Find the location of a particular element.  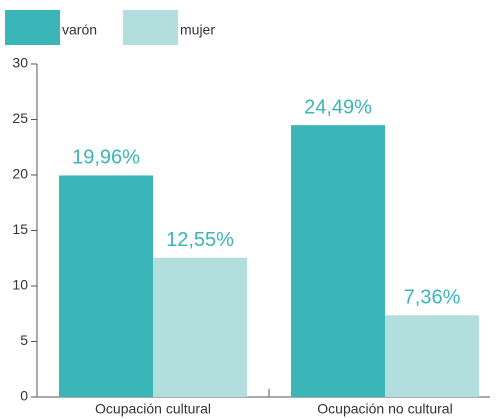

value-label: 12,55% is located at coordinates (200, 240).